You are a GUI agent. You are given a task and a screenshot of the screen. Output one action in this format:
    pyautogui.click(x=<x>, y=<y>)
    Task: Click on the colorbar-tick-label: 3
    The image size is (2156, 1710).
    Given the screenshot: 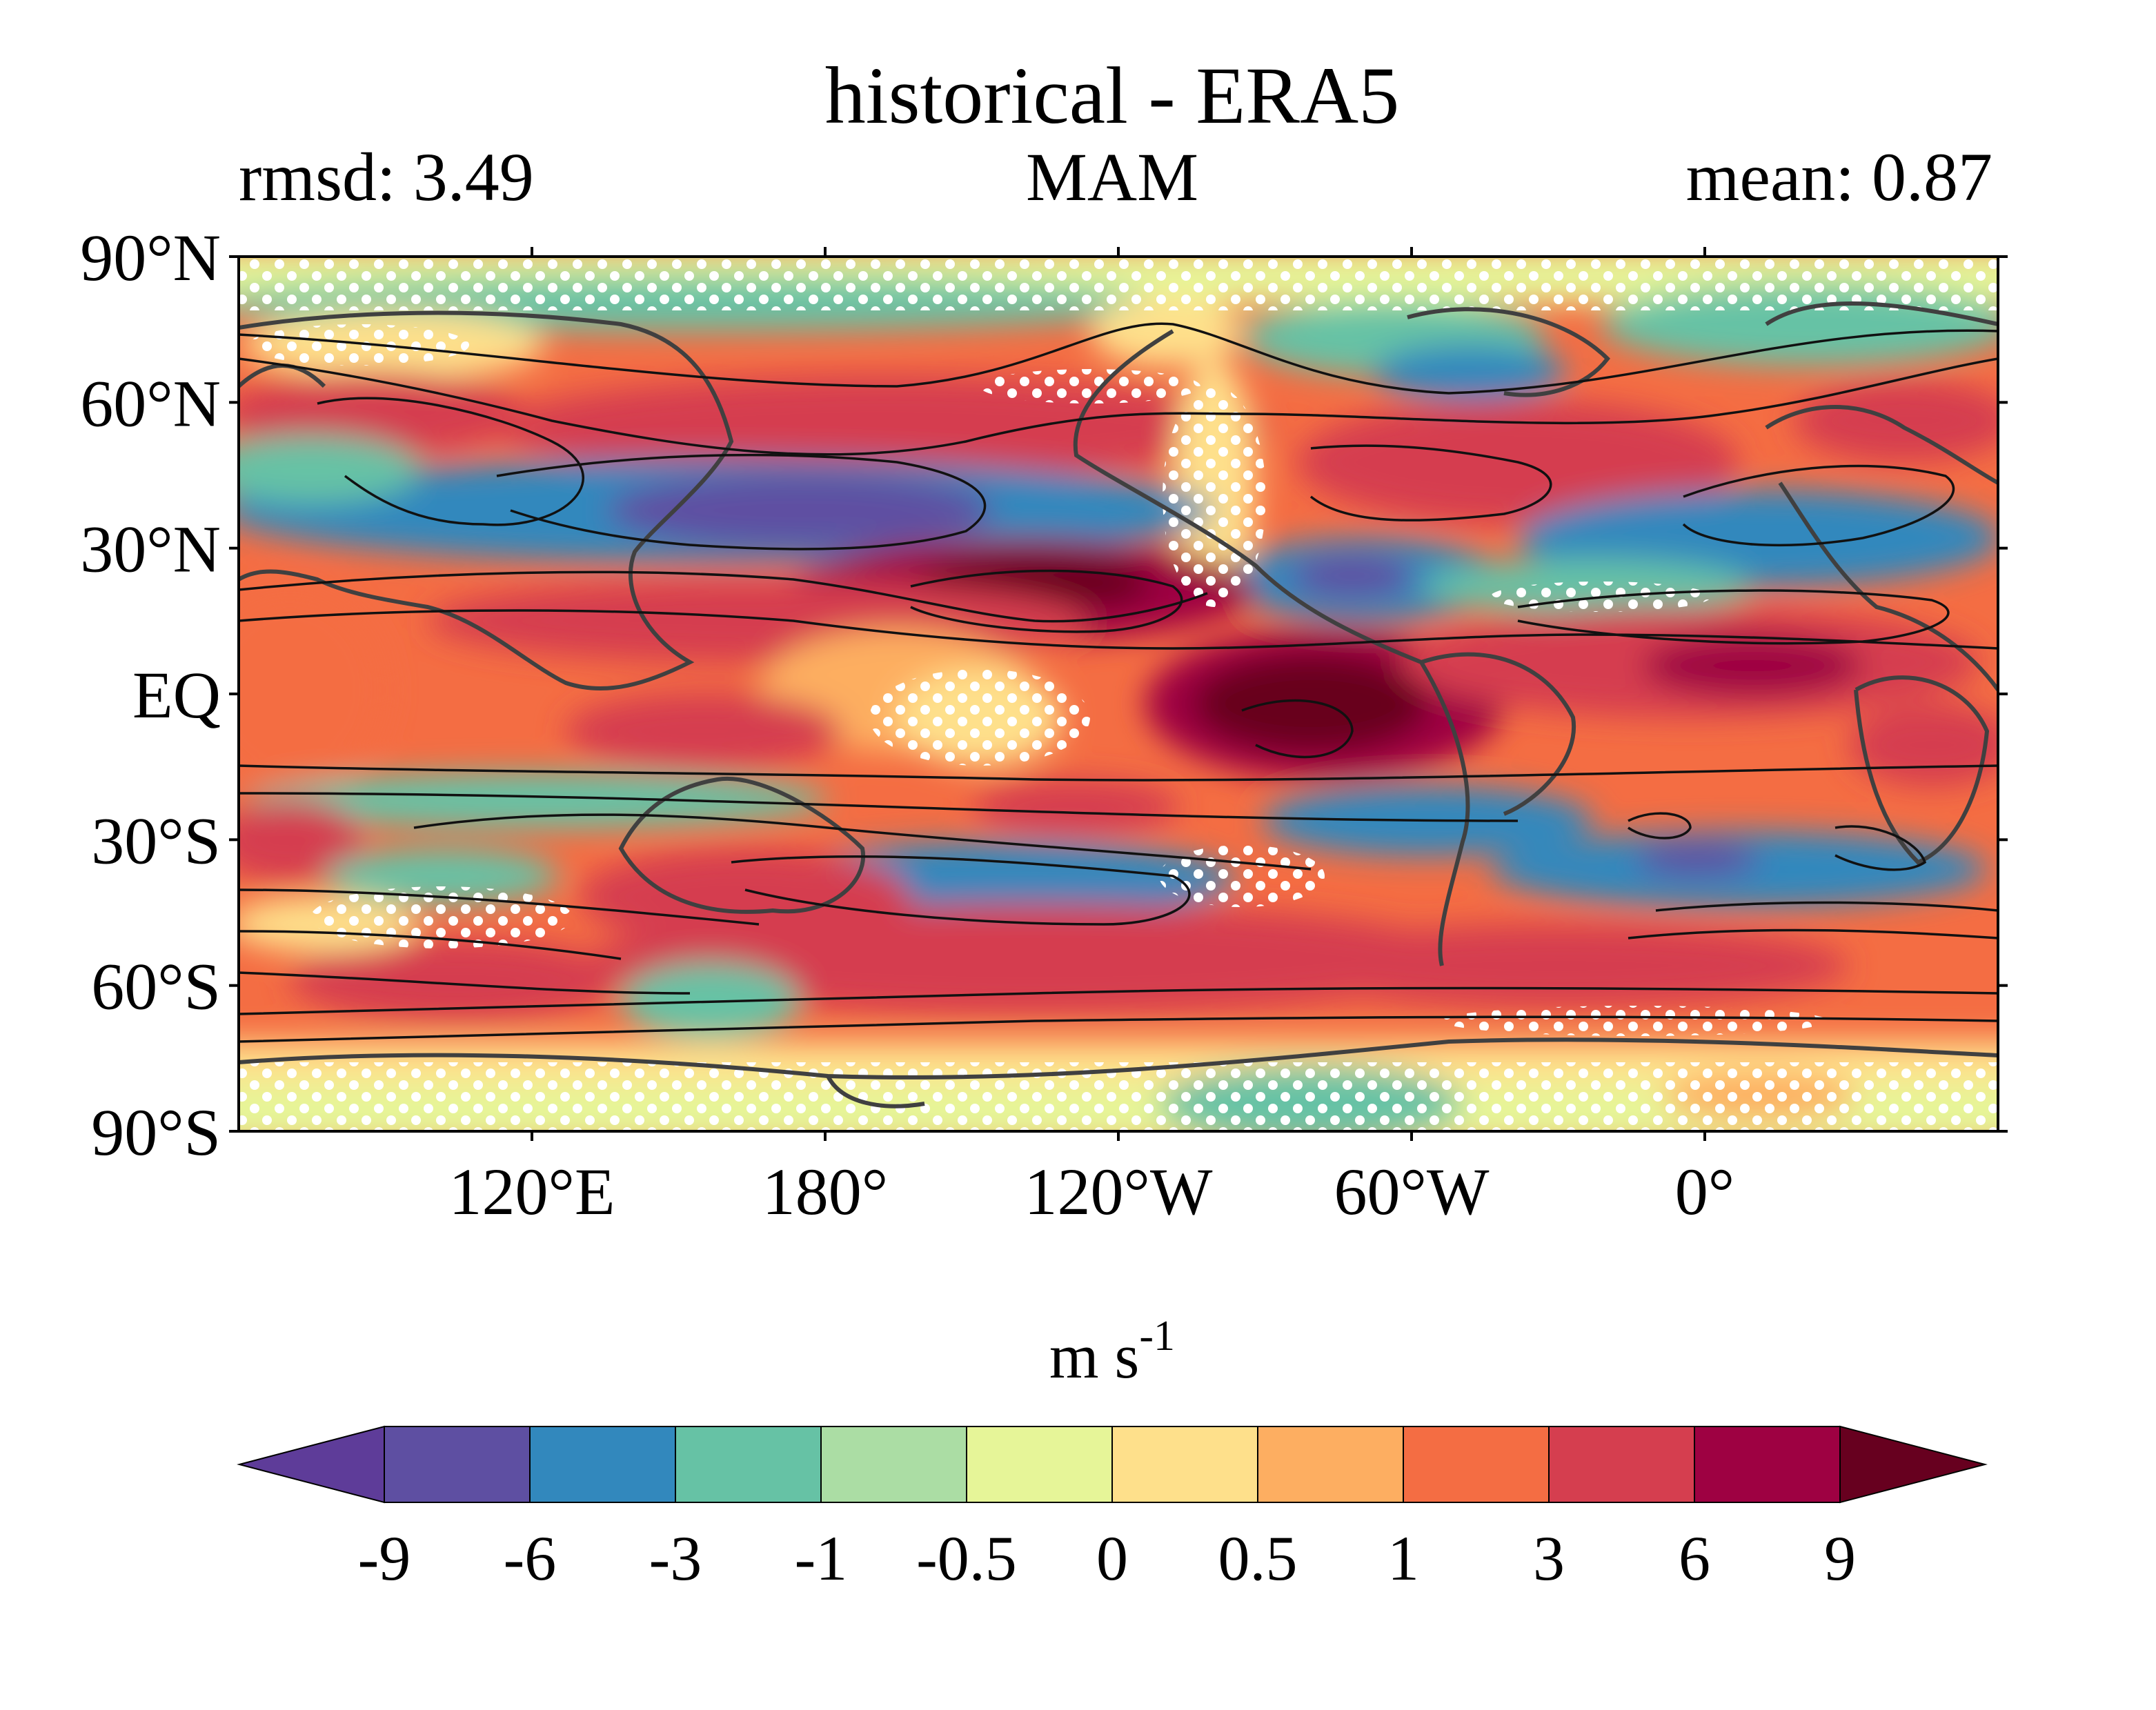 What is the action you would take?
    pyautogui.click(x=1549, y=1558)
    